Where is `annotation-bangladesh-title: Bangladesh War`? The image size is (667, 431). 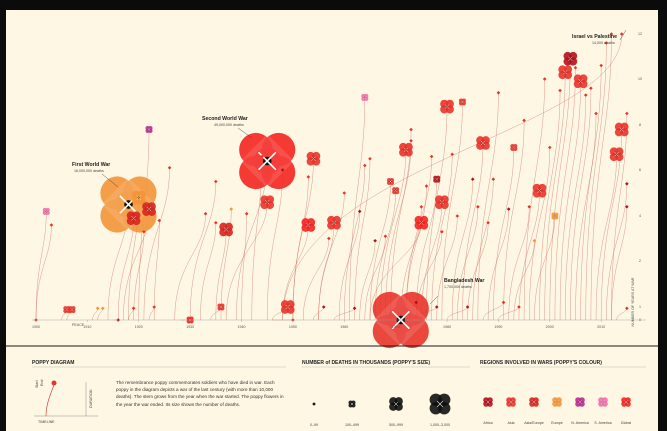 annotation-bangladesh-title: Bangladesh War is located at coordinates (464, 281).